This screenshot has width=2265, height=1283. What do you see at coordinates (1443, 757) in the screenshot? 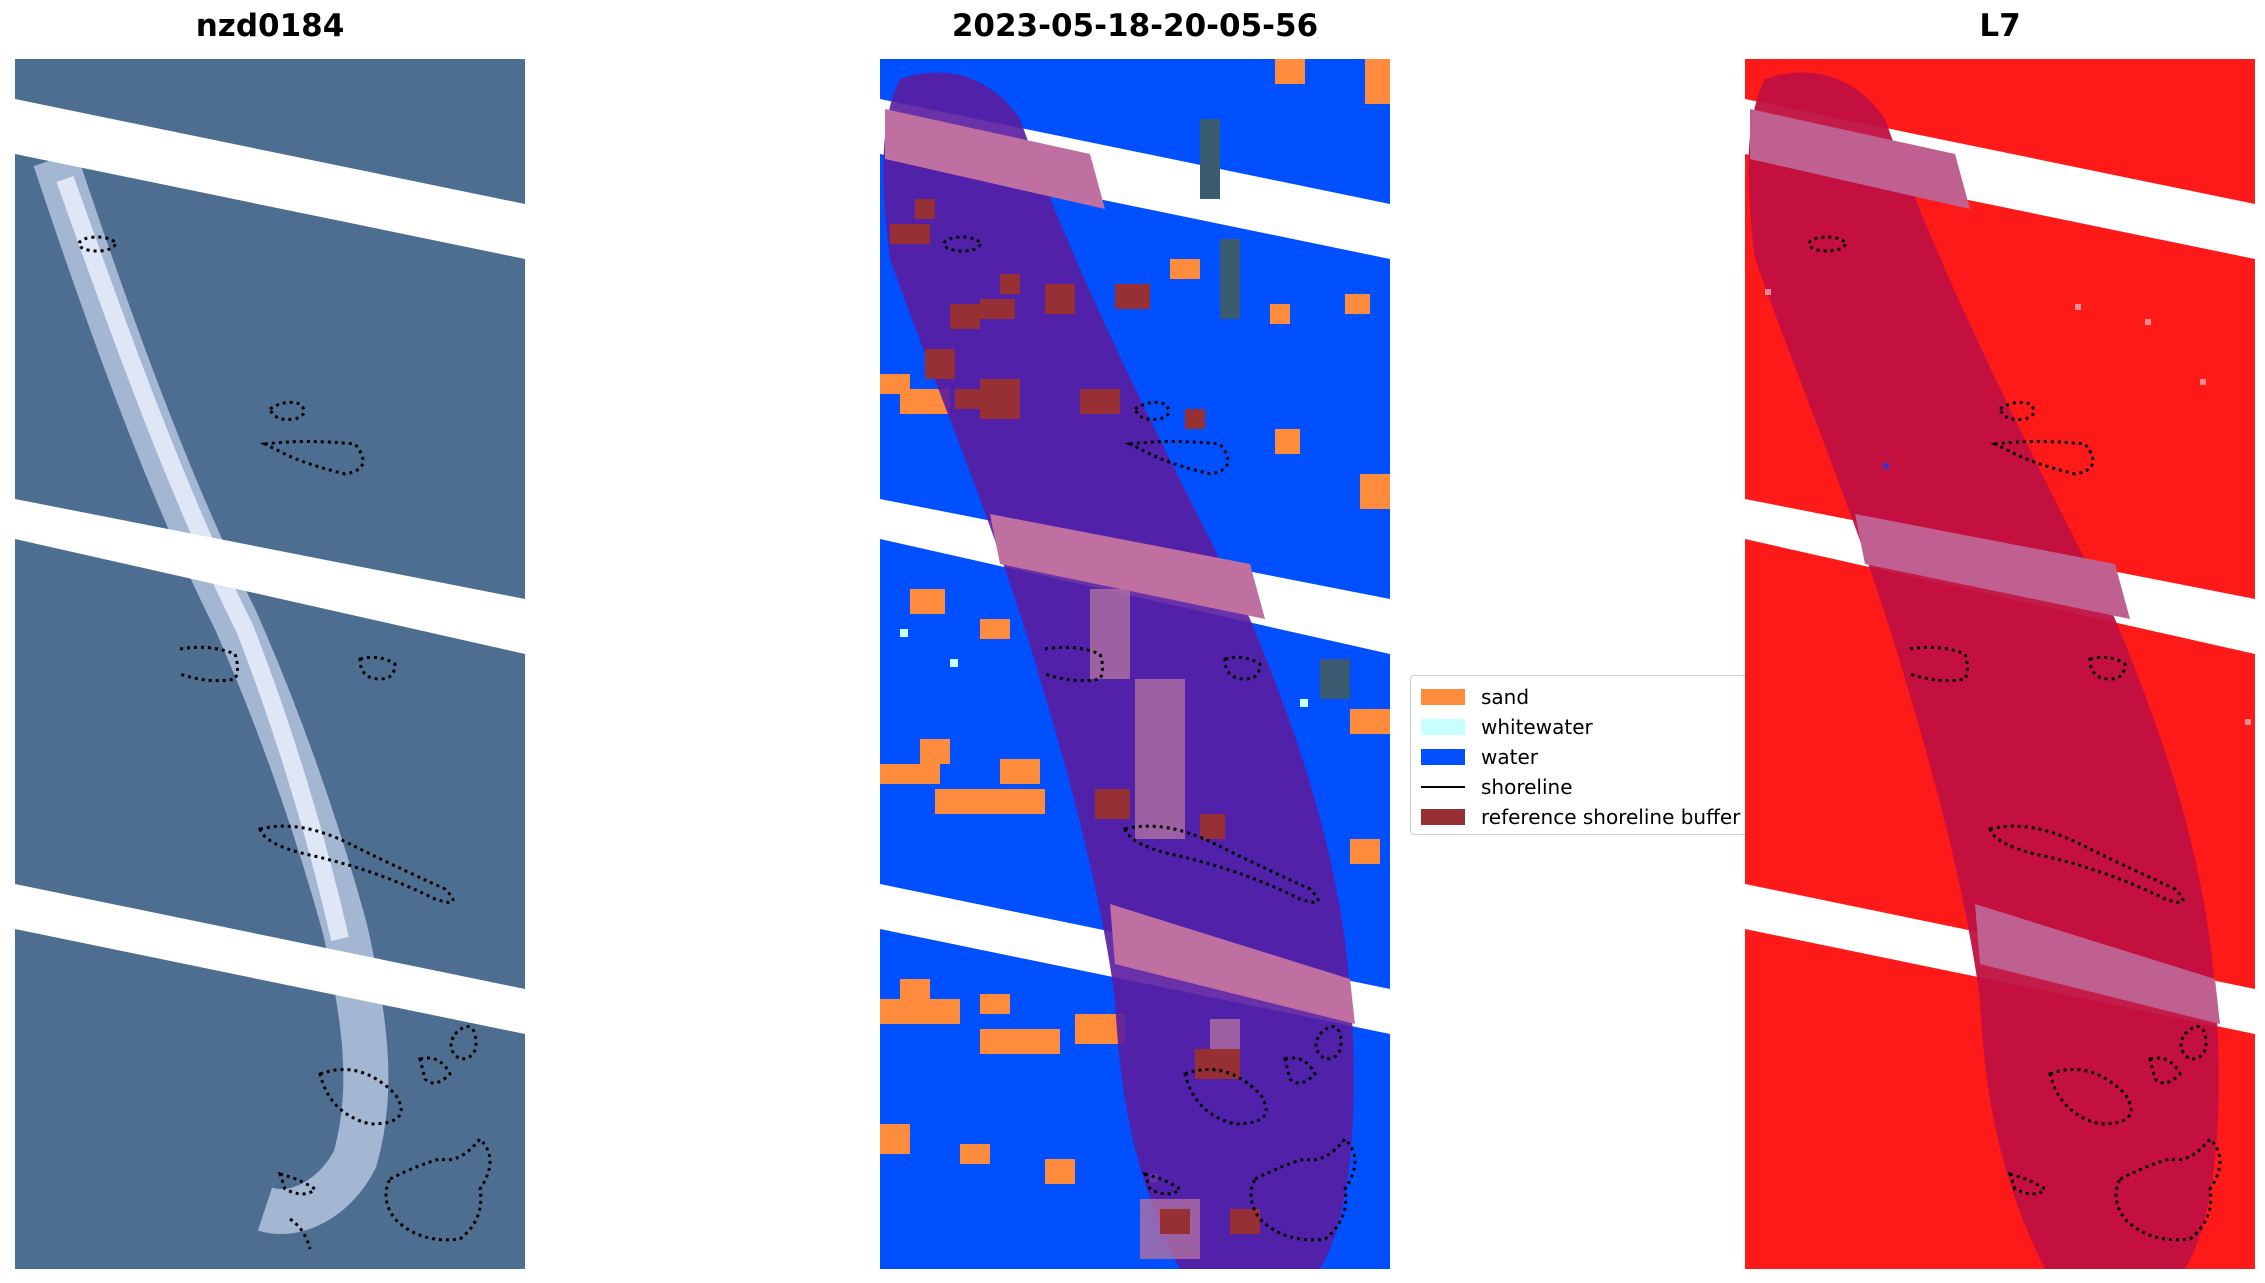
I see `water-swatch` at bounding box center [1443, 757].